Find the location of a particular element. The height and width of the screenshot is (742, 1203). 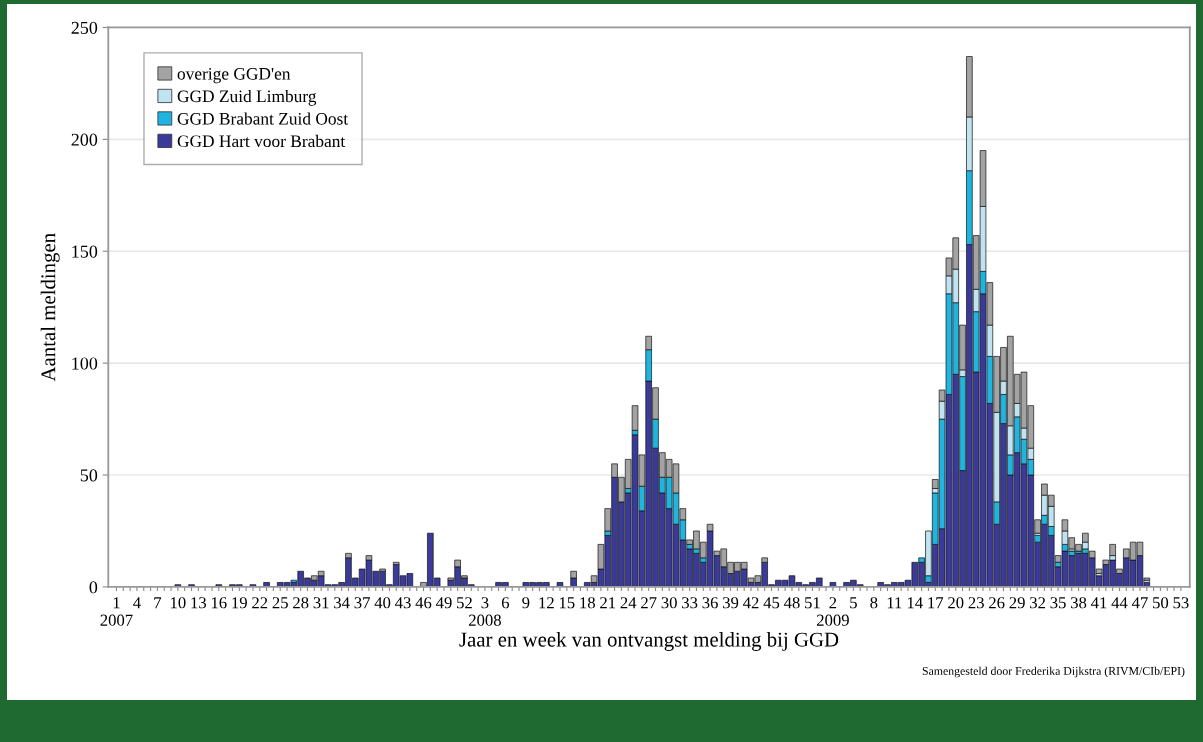

x-axis-title: Jaar en week van ontvangst melding bij GGD is located at coordinates (649, 641).